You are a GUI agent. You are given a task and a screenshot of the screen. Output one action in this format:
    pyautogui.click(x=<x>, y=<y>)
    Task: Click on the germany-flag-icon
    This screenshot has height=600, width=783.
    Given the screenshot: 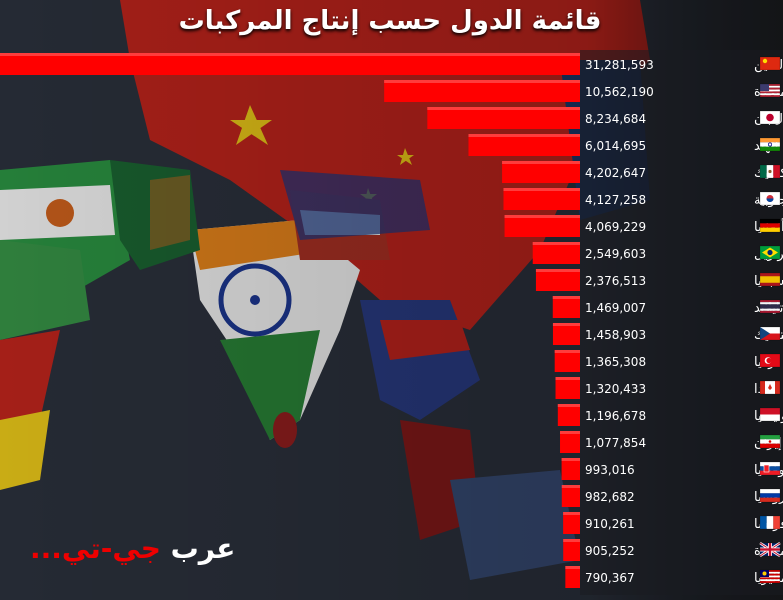 What is the action you would take?
    pyautogui.click(x=770, y=225)
    